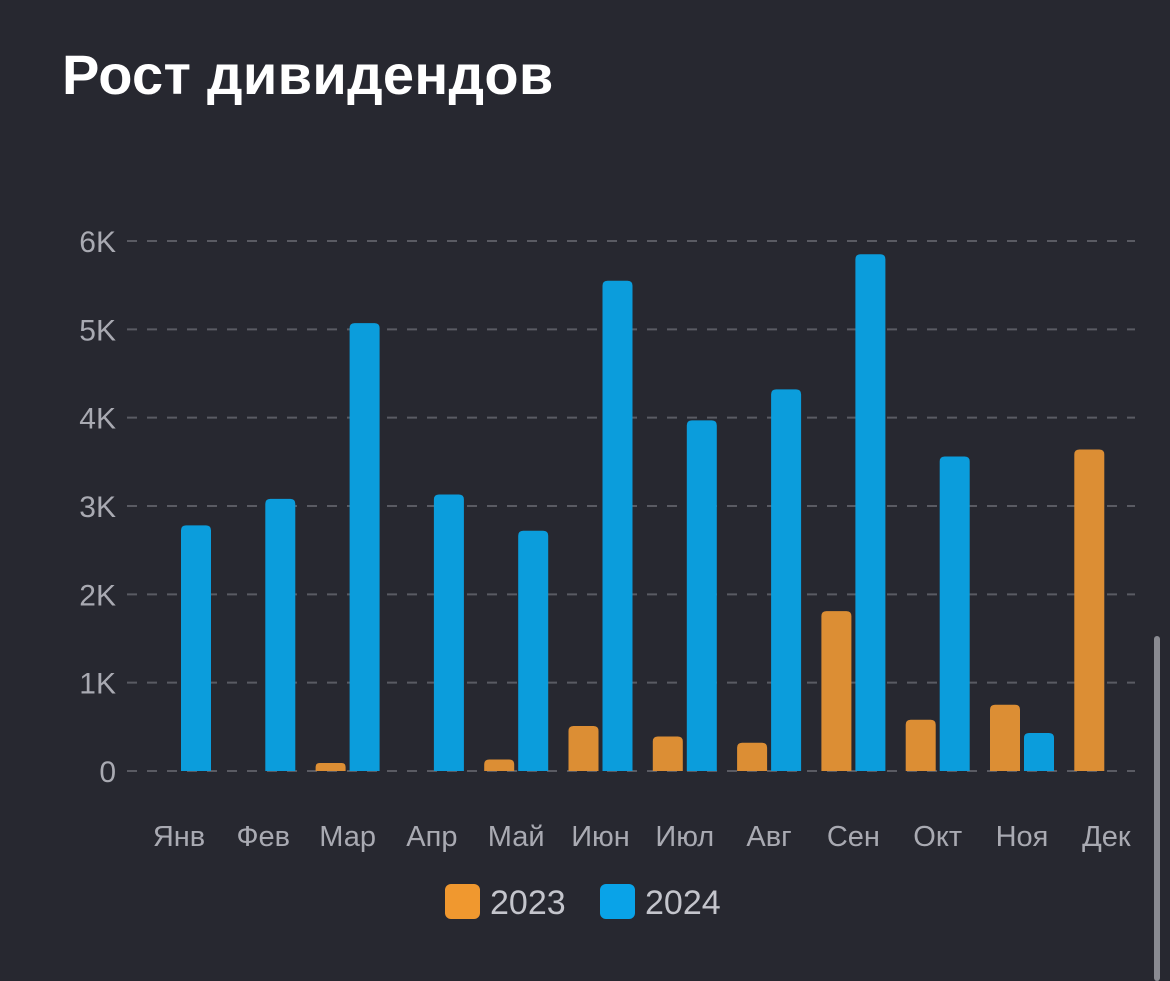 Image resolution: width=1170 pixels, height=981 pixels. Describe the element at coordinates (667, 753) in the screenshot. I see `bar-2023-Июл` at that location.